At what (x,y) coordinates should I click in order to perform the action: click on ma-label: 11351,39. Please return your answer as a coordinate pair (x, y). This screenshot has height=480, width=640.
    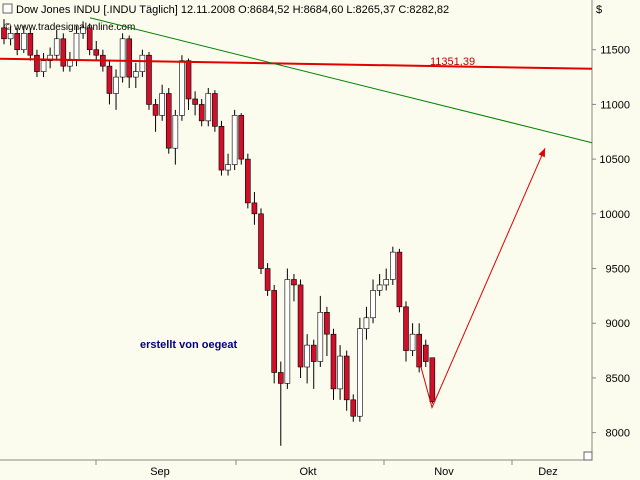
    Looking at the image, I should click on (452, 62).